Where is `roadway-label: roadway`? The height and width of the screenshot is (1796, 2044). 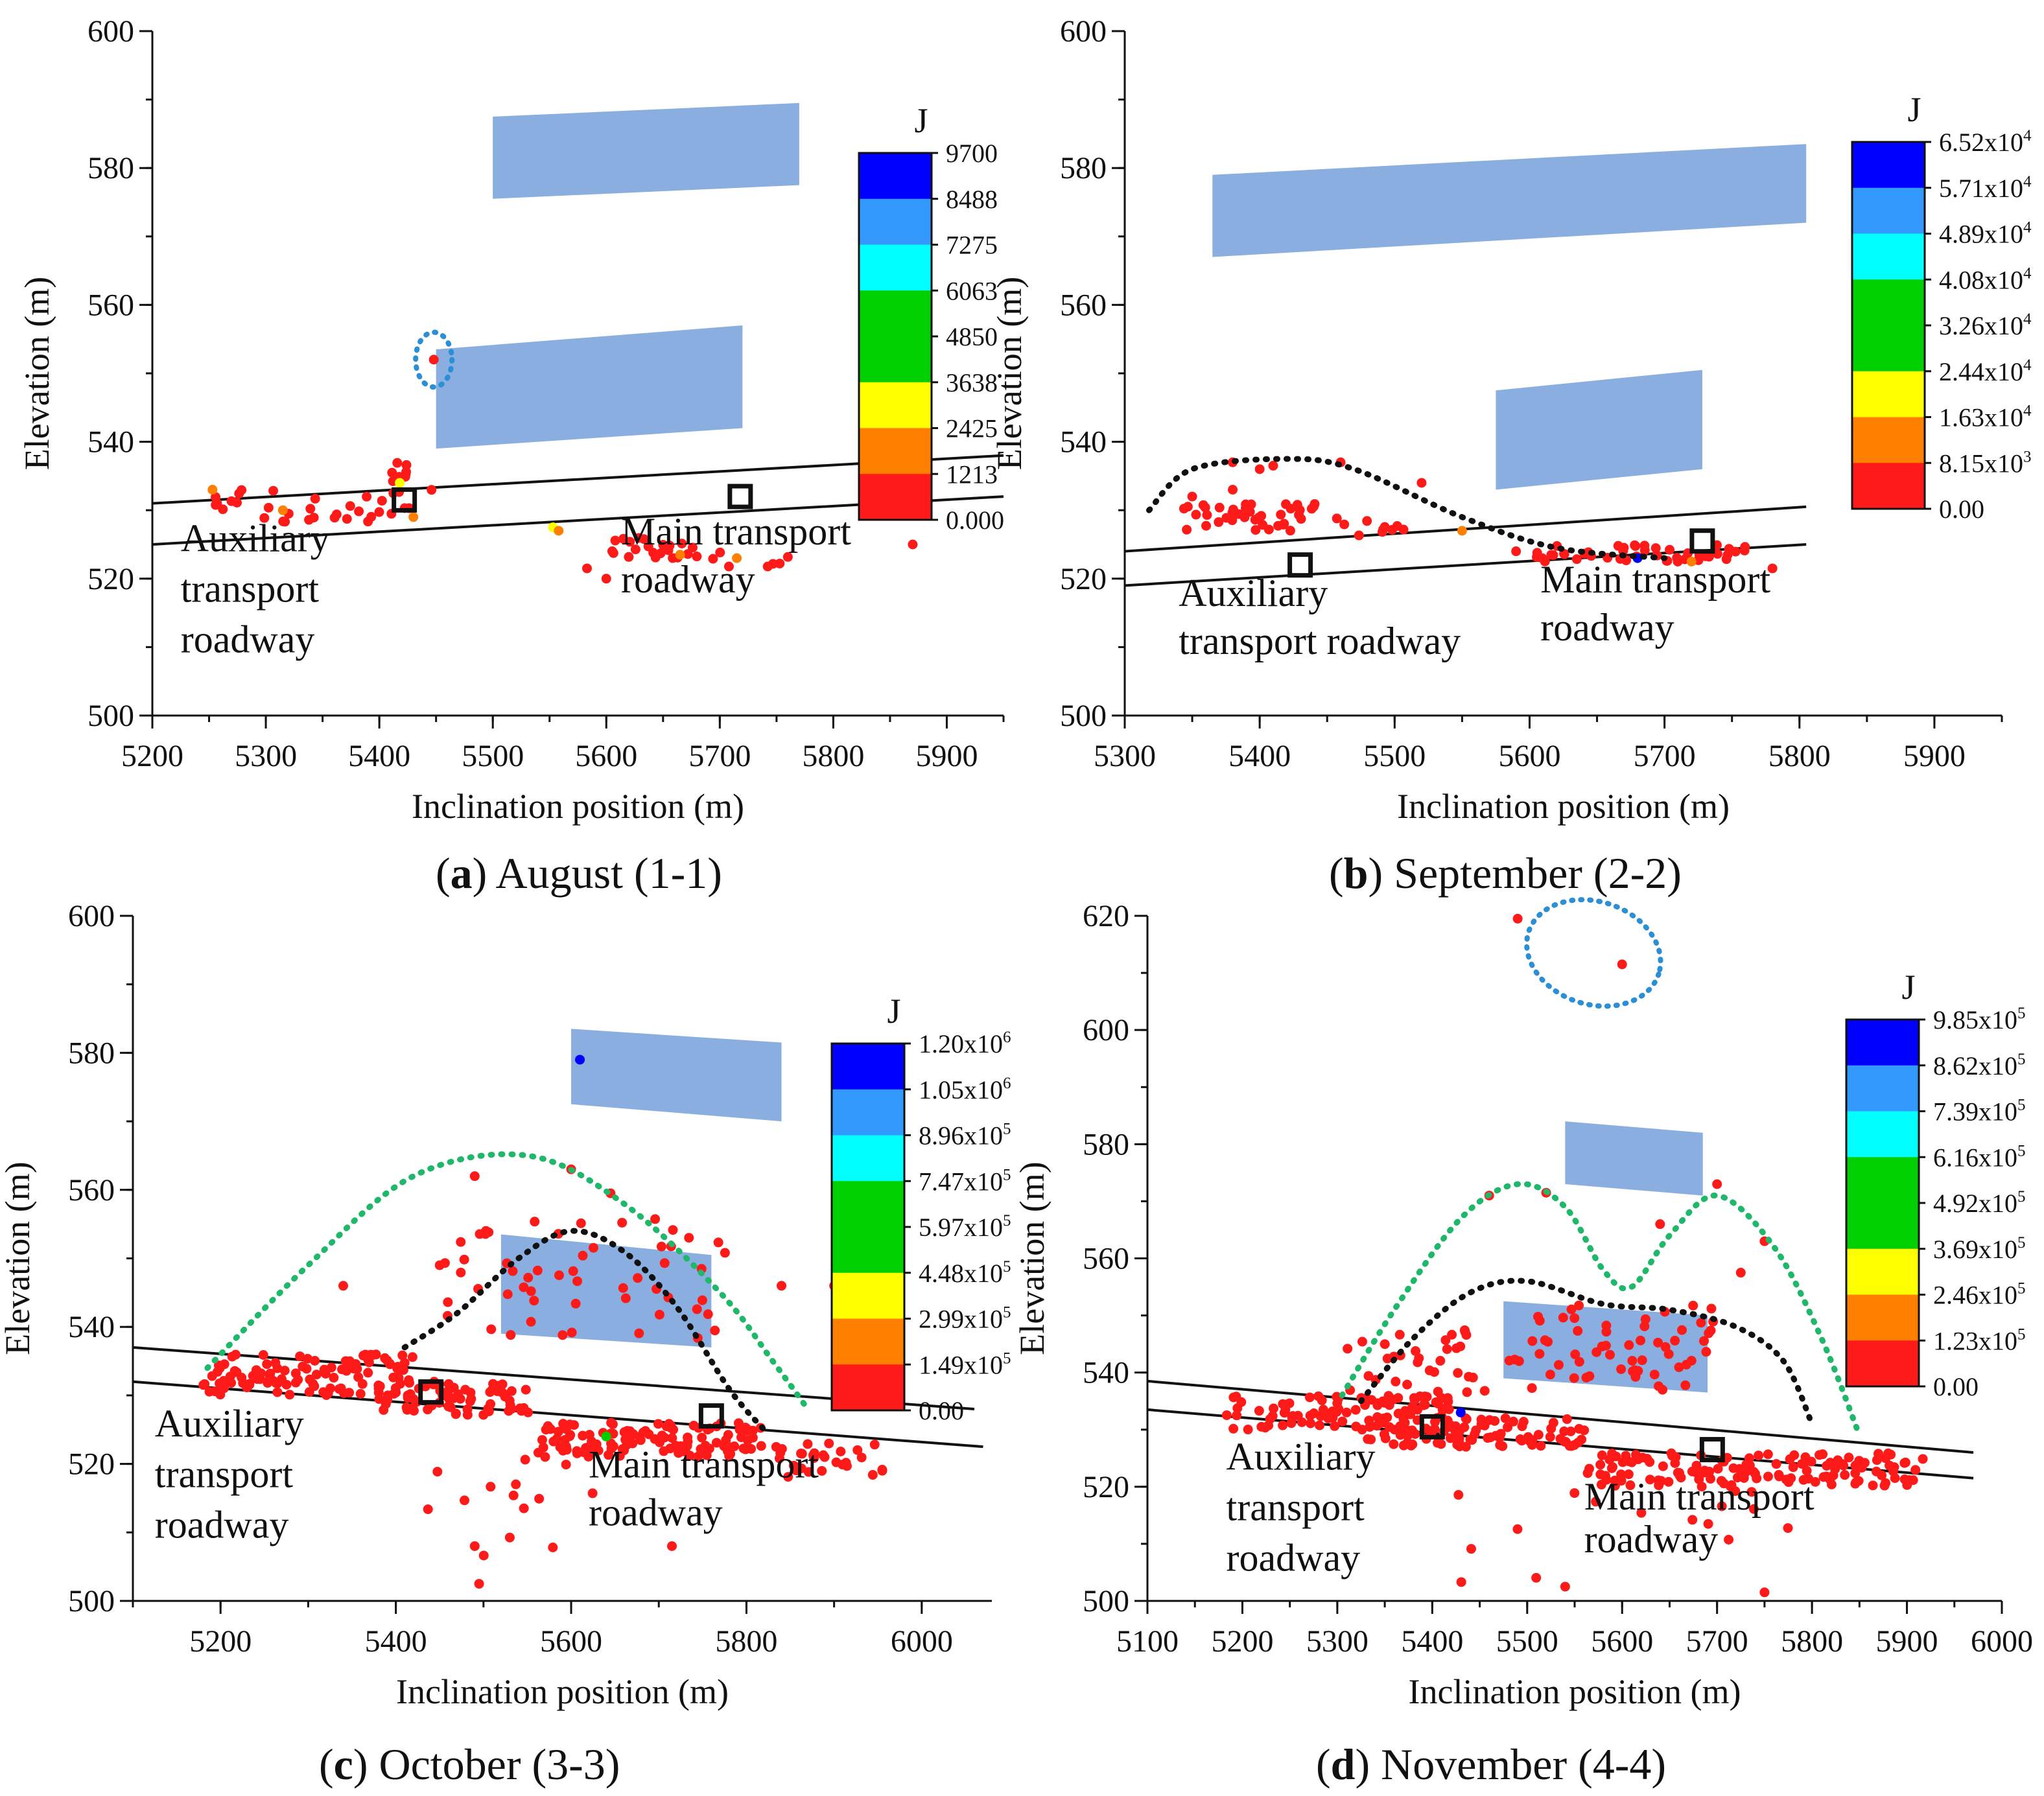
roadway-label: roadway is located at coordinates (222, 1524).